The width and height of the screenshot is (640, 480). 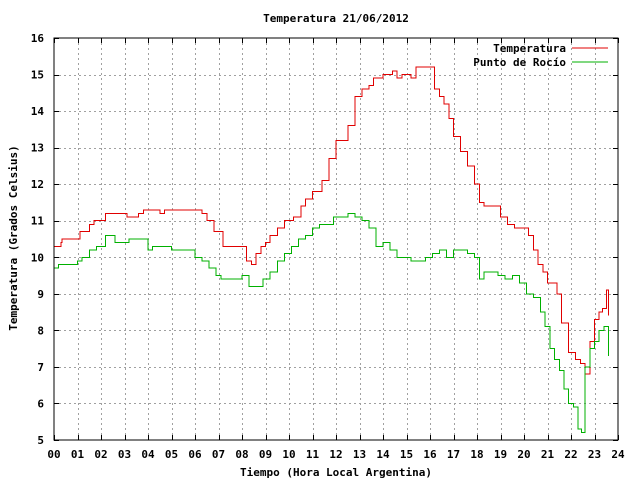 I want to click on x-tick-label: 06, so click(x=195, y=454).